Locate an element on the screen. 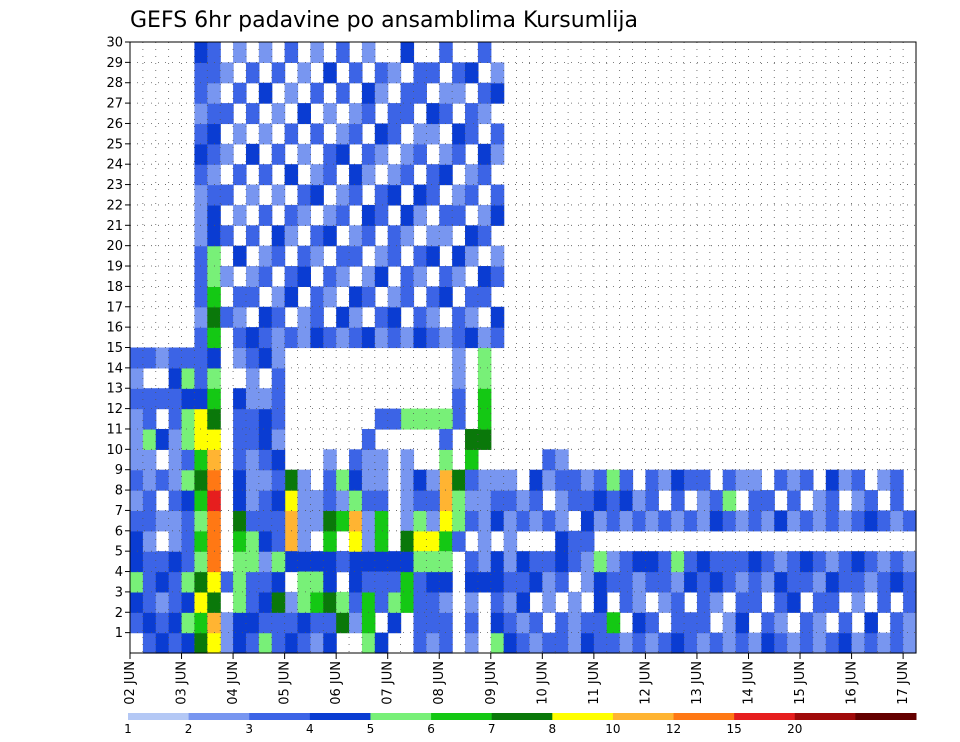  x-tick-label: 17 JUN is located at coordinates (903, 683).